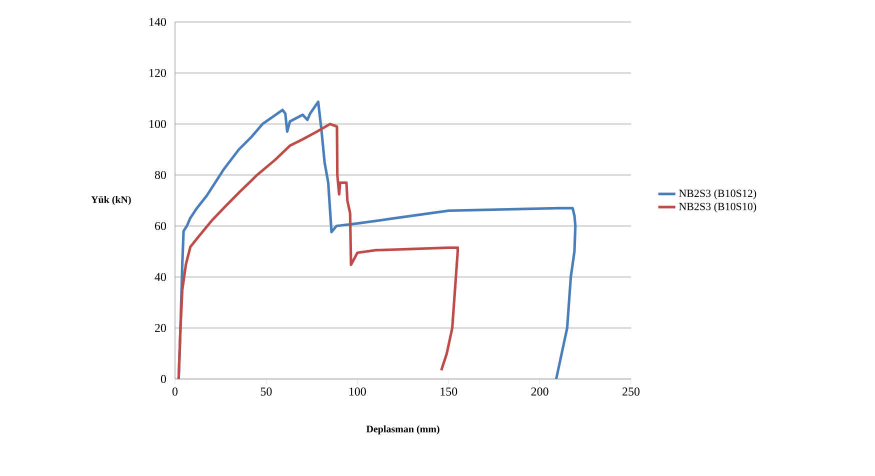  Describe the element at coordinates (111, 201) in the screenshot. I see `y-axis-title: Yük (kN)` at that location.